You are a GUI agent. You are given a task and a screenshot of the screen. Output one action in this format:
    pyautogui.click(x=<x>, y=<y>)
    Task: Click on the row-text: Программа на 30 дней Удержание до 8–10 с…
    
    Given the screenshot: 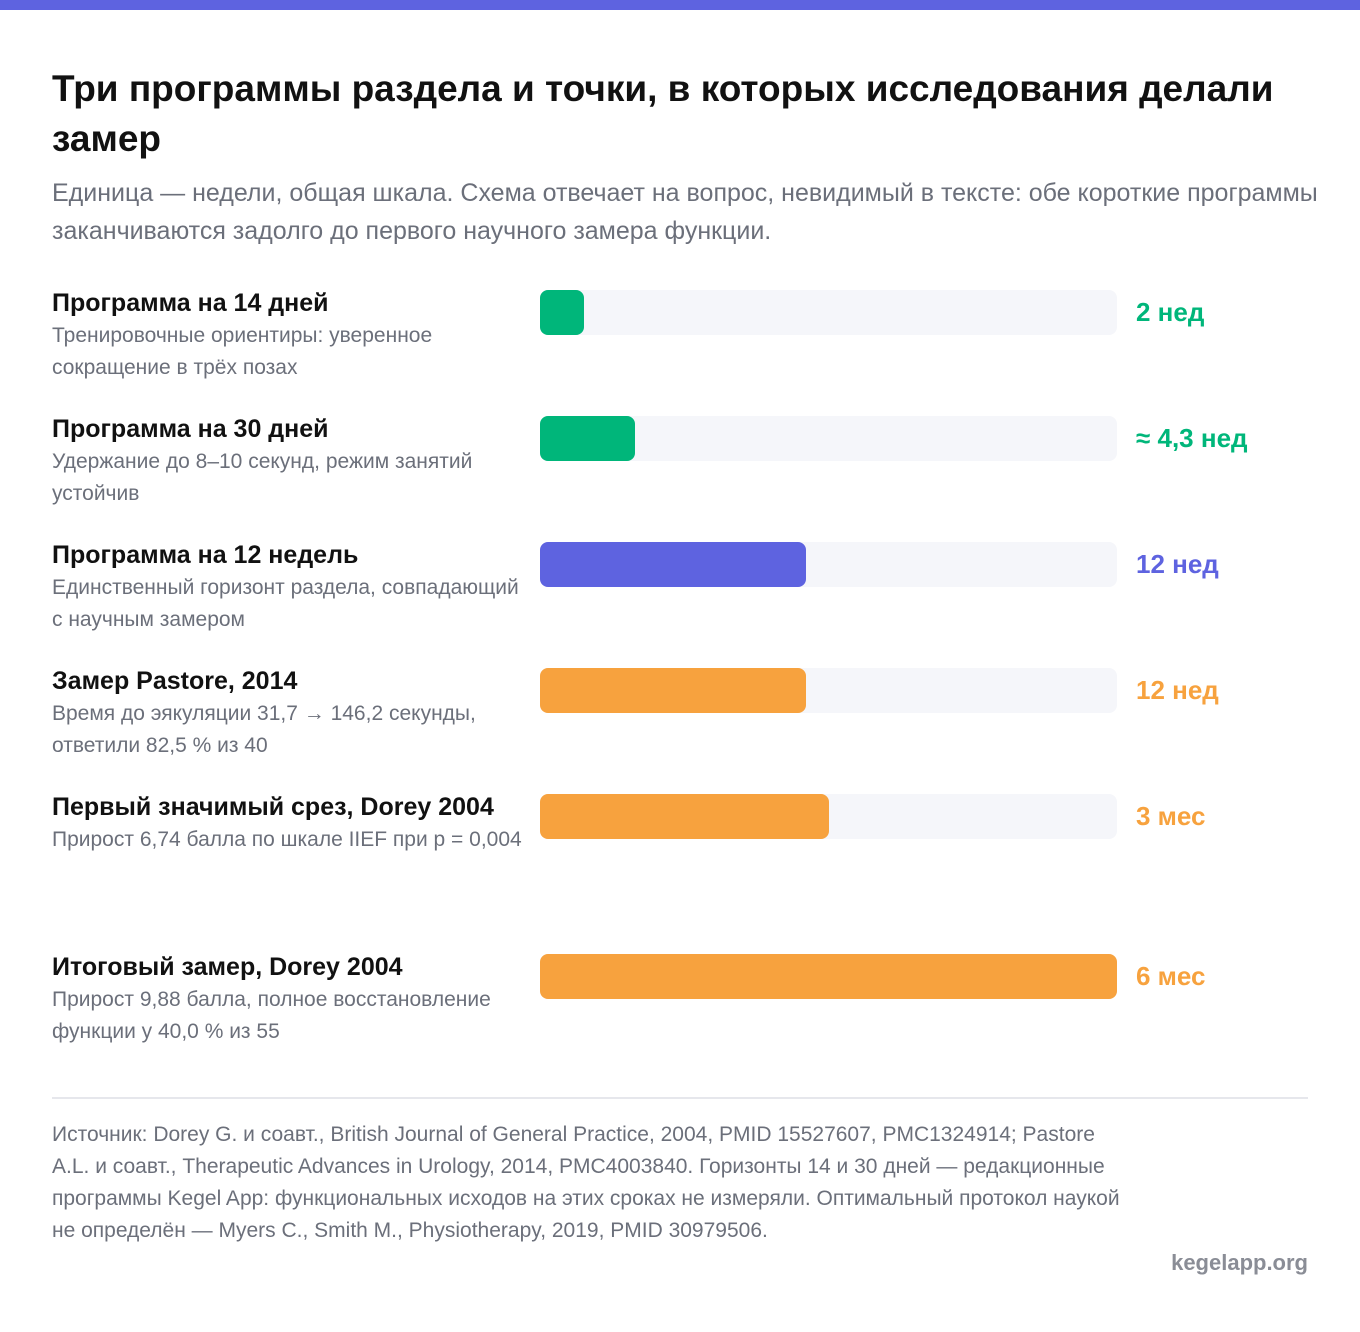 What is the action you would take?
    pyautogui.click(x=287, y=461)
    